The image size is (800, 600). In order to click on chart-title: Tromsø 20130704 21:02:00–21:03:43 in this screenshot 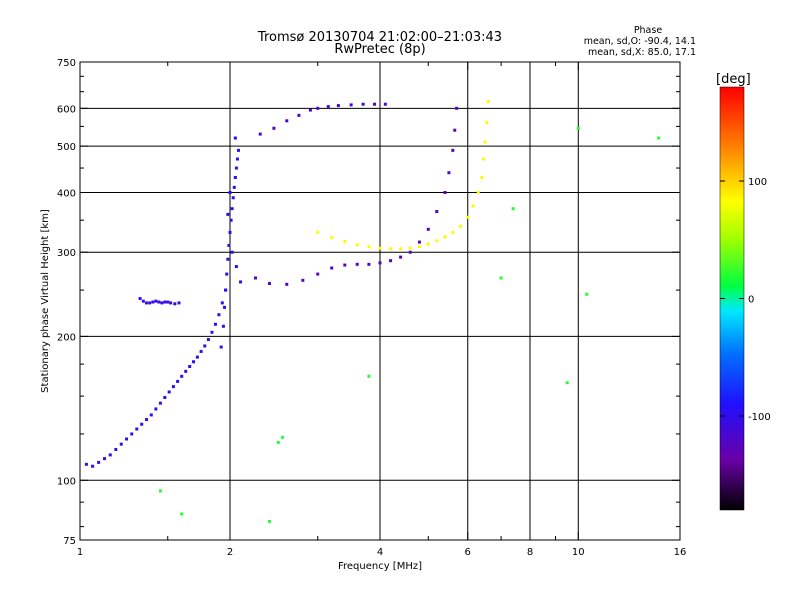, I will do `click(379, 37)`.